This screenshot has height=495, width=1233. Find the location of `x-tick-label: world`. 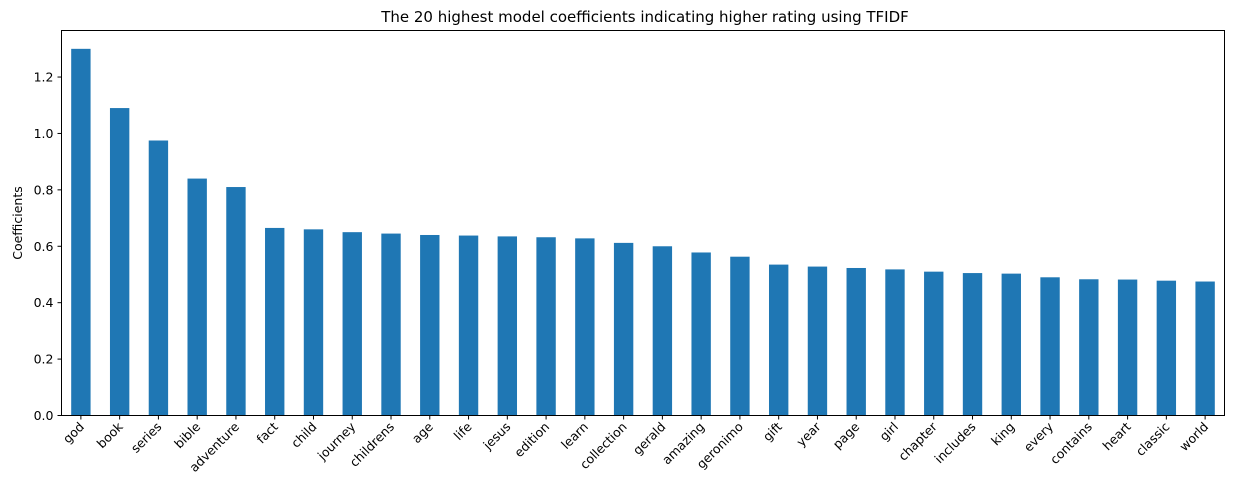

x-tick-label: world is located at coordinates (1193, 436).